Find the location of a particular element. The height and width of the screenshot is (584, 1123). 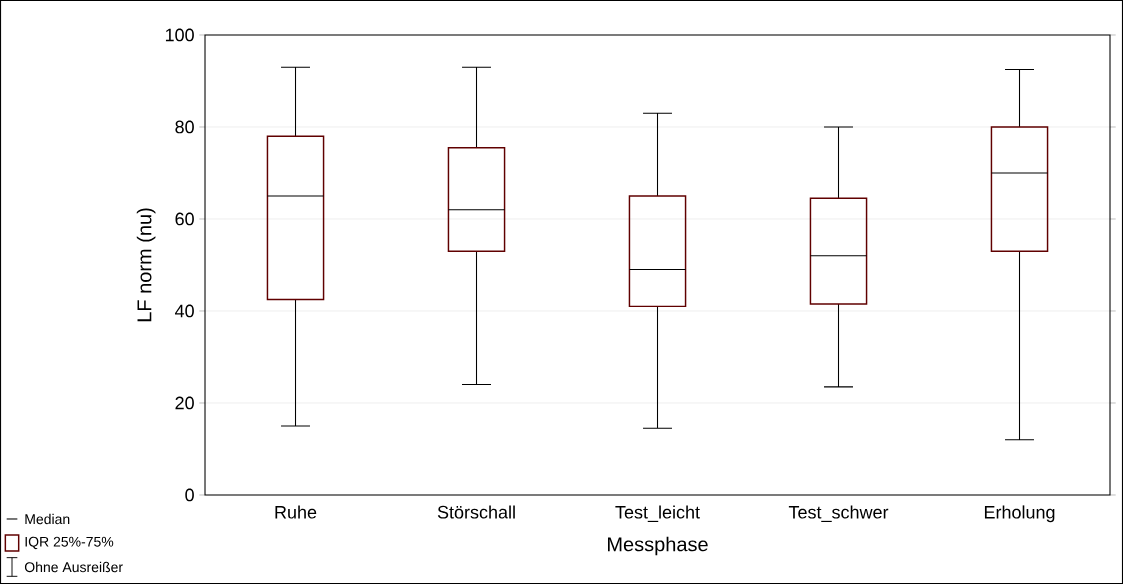

y-tick-label: 60 is located at coordinates (184, 219).